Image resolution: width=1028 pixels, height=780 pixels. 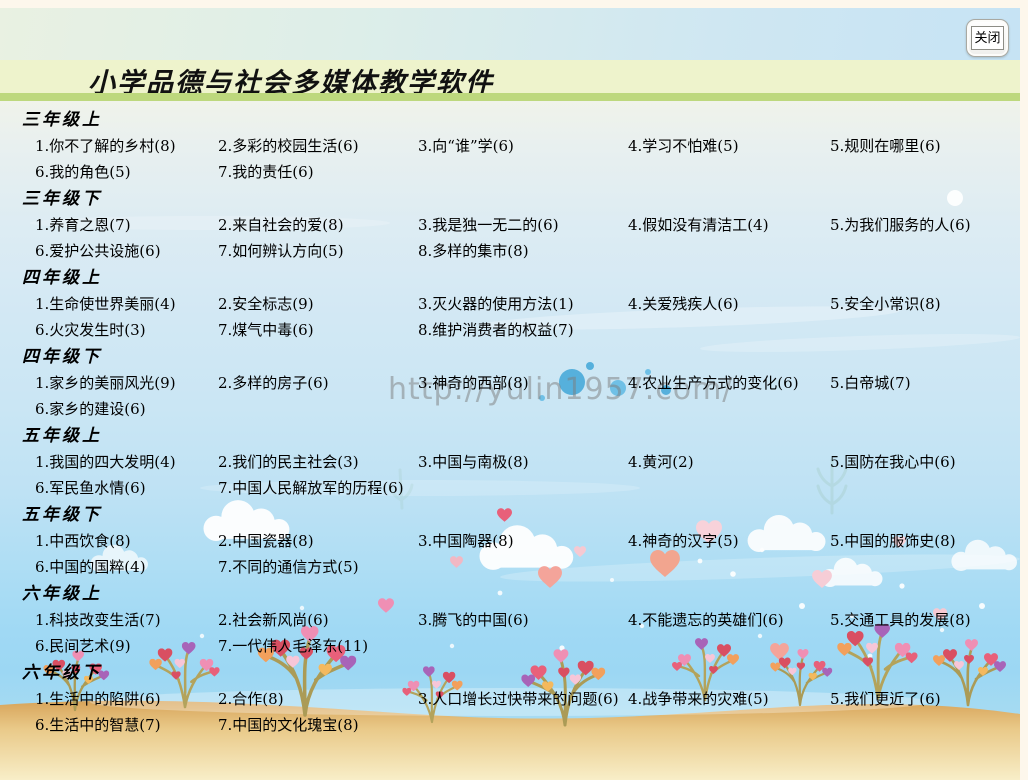 What do you see at coordinates (510, 97) in the screenshot?
I see `title-divider` at bounding box center [510, 97].